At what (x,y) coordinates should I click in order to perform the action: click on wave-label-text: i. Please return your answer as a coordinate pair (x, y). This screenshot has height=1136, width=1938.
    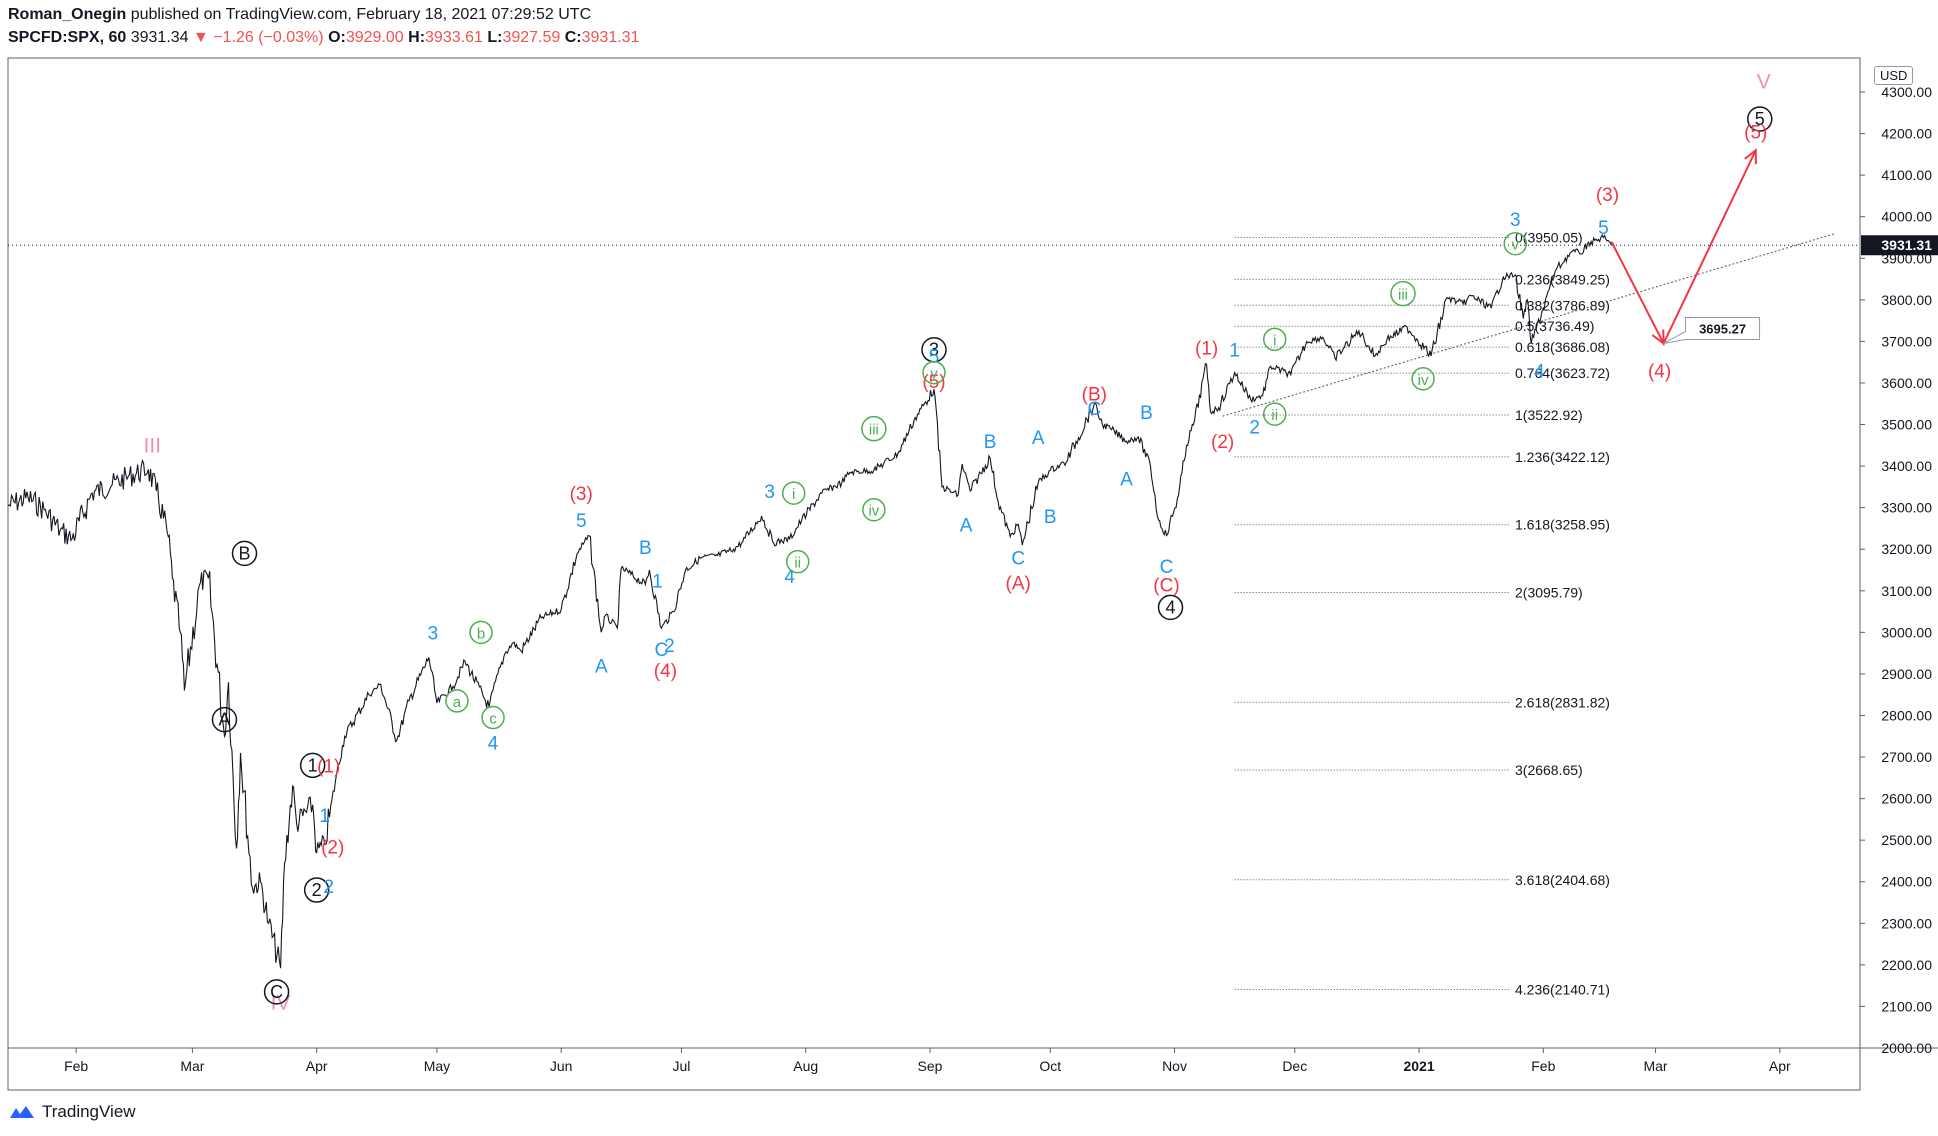
    Looking at the image, I should click on (1274, 340).